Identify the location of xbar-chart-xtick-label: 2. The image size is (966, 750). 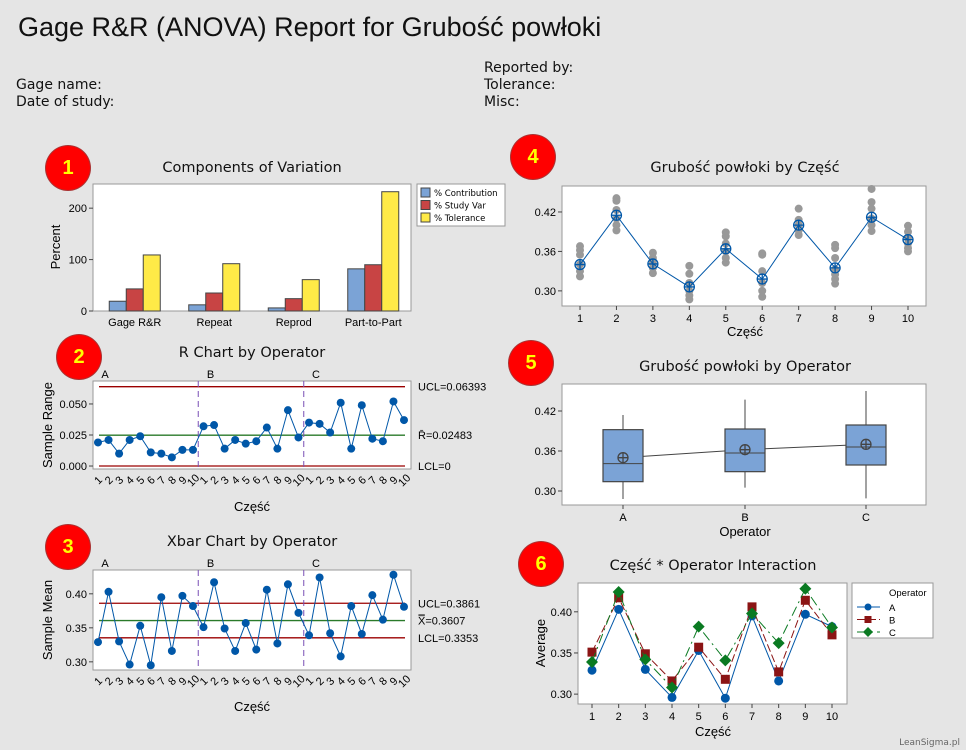
(109, 681).